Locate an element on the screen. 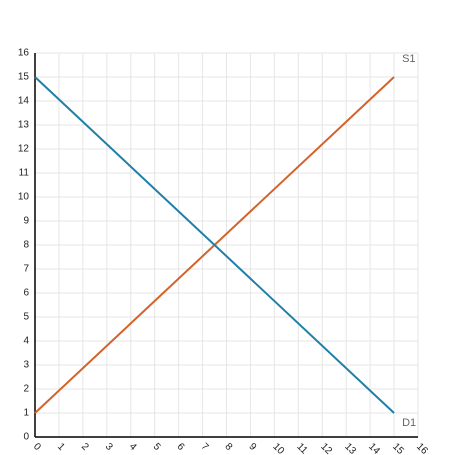 The height and width of the screenshot is (455, 474). x-tick-label: 3 is located at coordinates (109, 447).